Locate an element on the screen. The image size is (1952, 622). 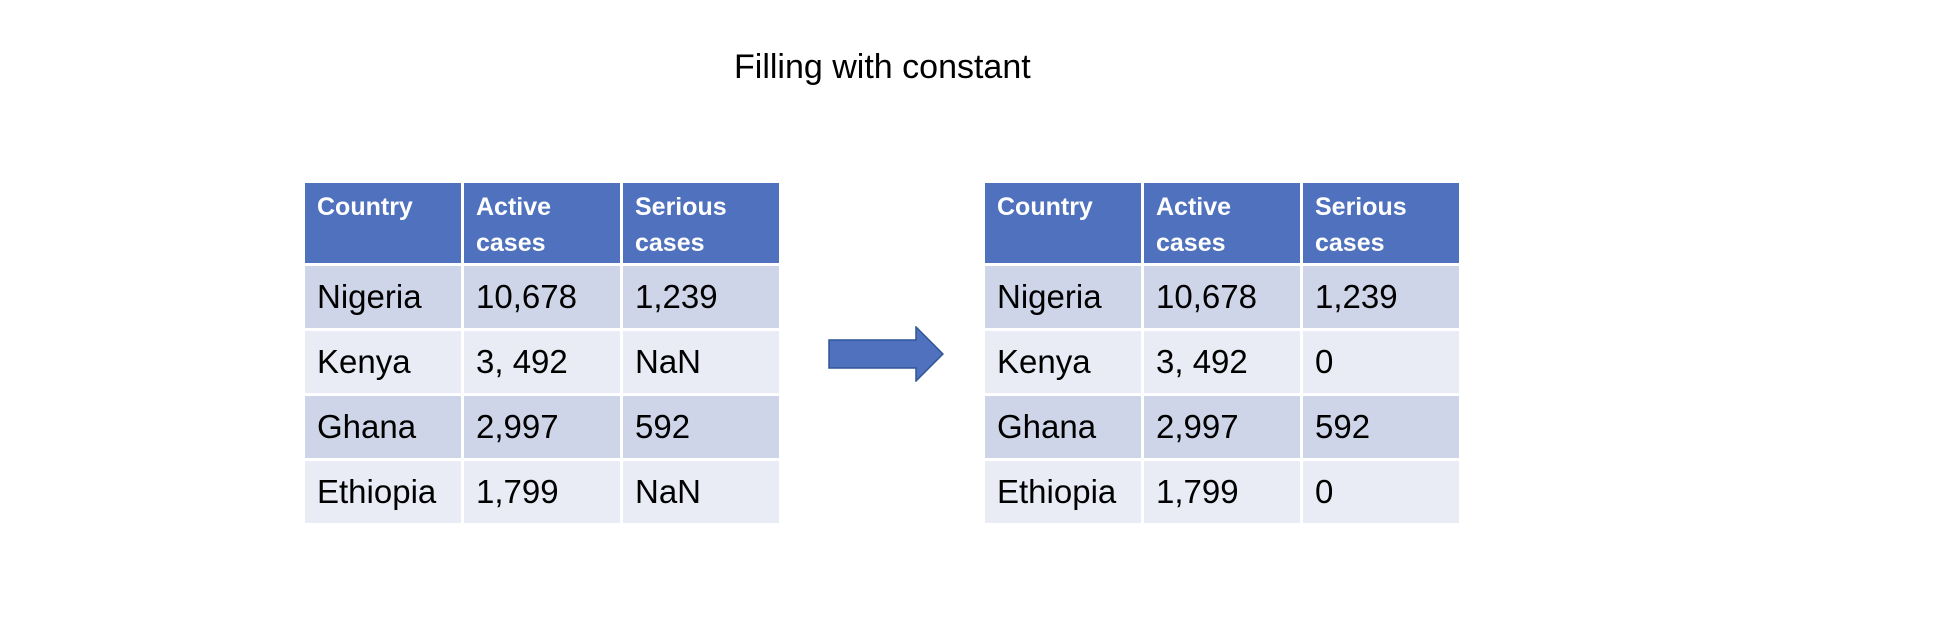
right-arrow-shape is located at coordinates (886, 354).